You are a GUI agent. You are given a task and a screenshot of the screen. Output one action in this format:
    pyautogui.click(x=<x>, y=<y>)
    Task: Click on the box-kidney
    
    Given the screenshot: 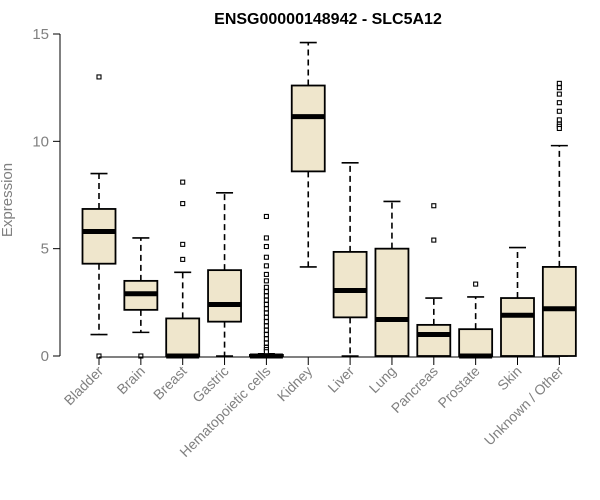 What is the action you would take?
    pyautogui.click(x=308, y=154)
    